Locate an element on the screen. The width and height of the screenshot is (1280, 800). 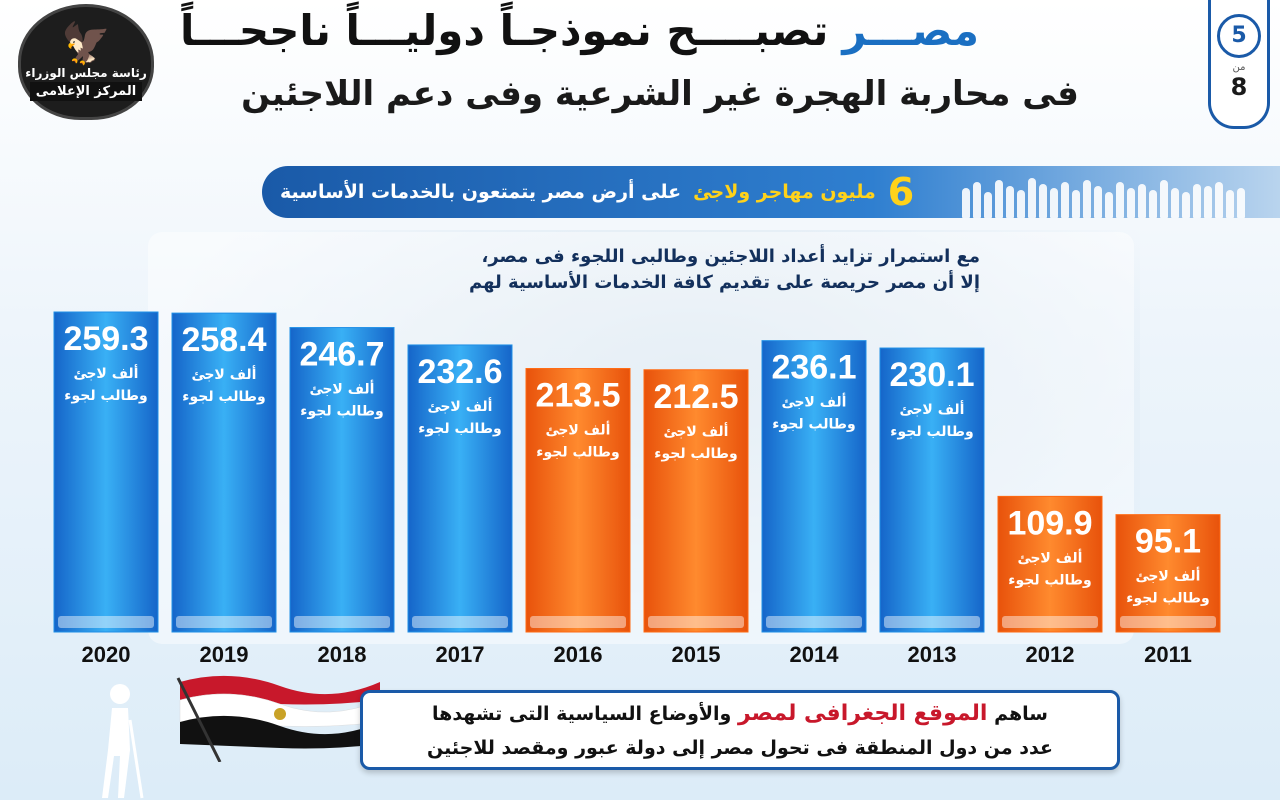
year-tick-label: 2020 is located at coordinates (106, 654).